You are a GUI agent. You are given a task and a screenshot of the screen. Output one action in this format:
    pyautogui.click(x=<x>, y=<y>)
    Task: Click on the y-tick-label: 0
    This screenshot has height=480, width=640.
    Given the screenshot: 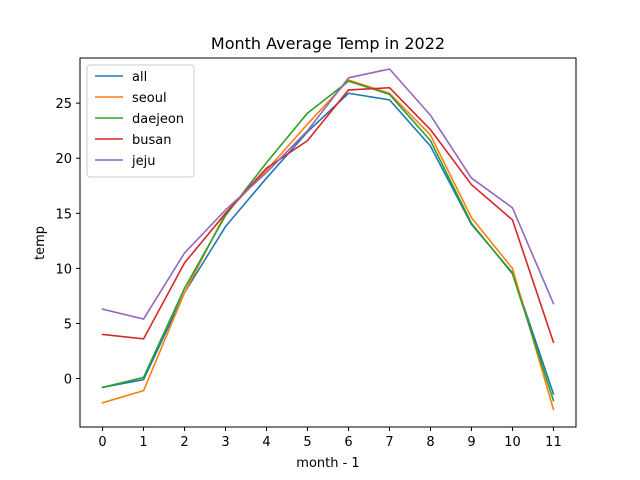 What is the action you would take?
    pyautogui.click(x=68, y=380)
    